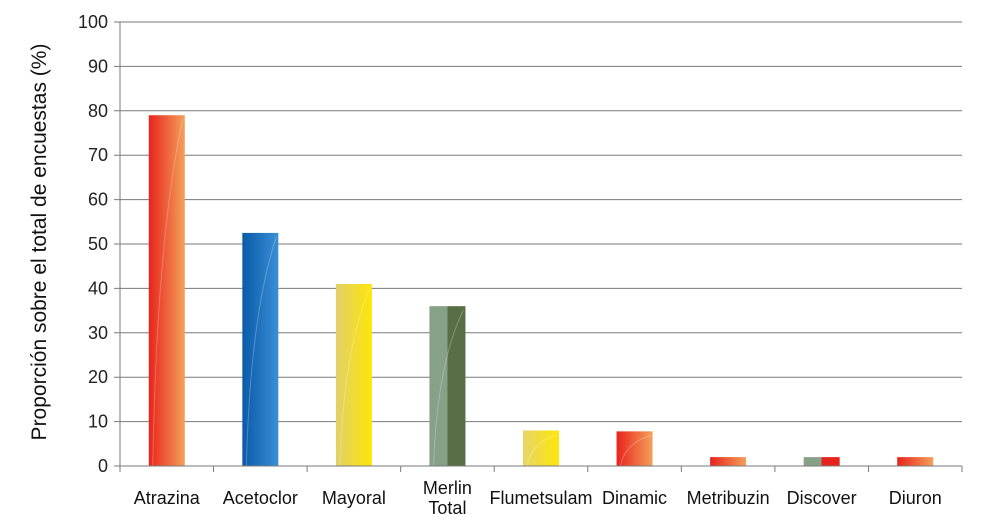  What do you see at coordinates (98, 200) in the screenshot?
I see `y-tick-label: 60` at bounding box center [98, 200].